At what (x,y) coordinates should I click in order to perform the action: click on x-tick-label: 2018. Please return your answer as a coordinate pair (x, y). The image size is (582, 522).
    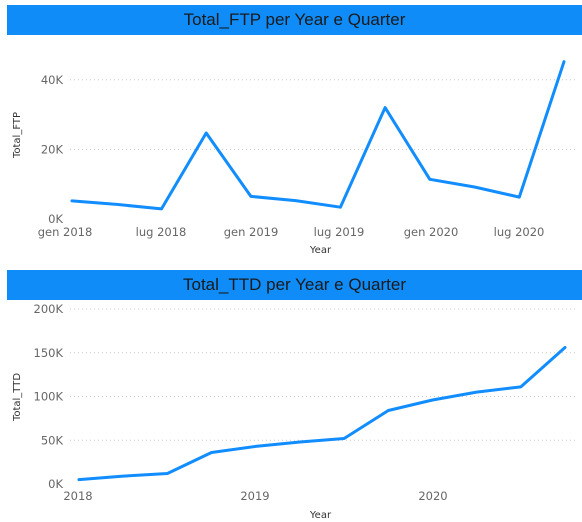
    Looking at the image, I should click on (77, 496).